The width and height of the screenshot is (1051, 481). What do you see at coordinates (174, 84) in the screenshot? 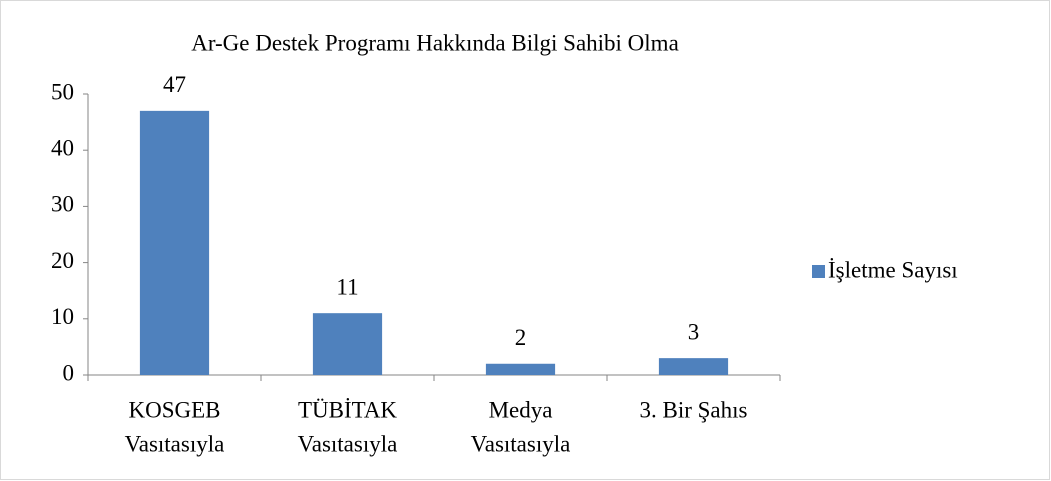
I see `data-label: 47` at bounding box center [174, 84].